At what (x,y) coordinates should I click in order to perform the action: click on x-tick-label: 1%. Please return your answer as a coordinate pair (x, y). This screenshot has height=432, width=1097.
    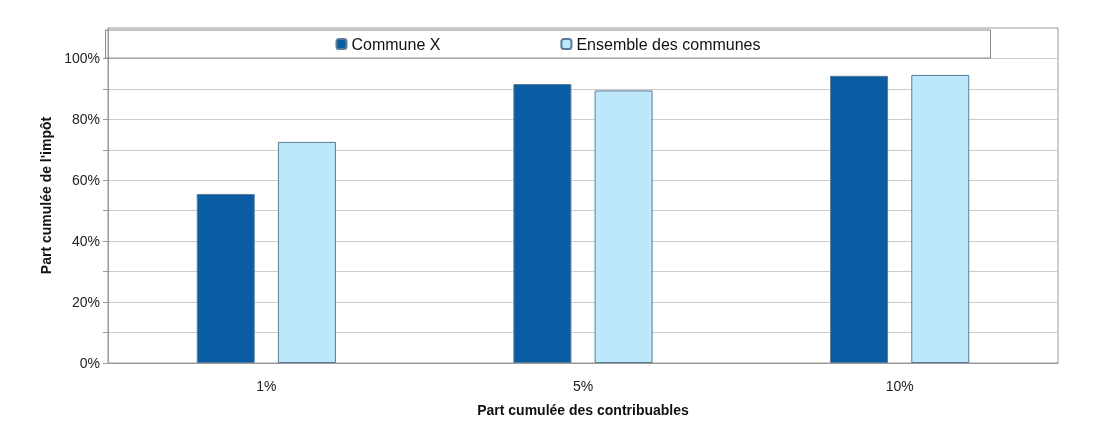
    Looking at the image, I should click on (266, 386).